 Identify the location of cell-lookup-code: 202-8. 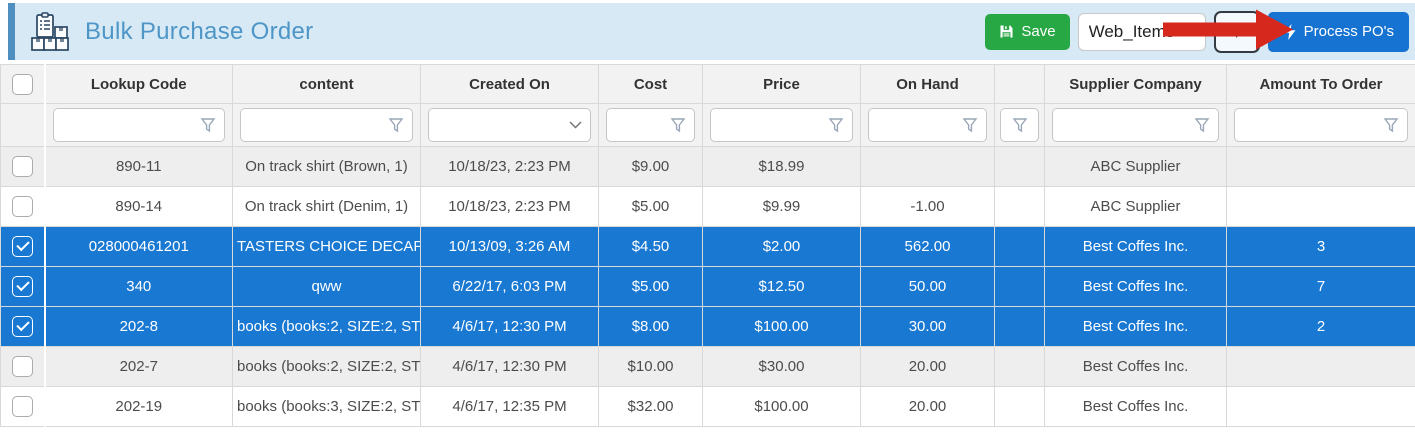
(138, 326).